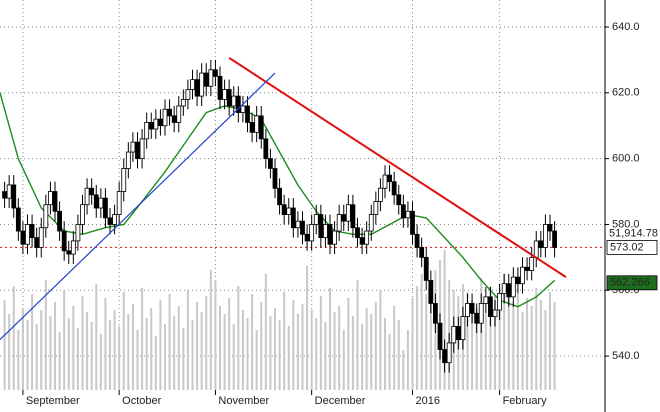 The height and width of the screenshot is (412, 660). I want to click on y-tick-label: 600.0, so click(626, 159).